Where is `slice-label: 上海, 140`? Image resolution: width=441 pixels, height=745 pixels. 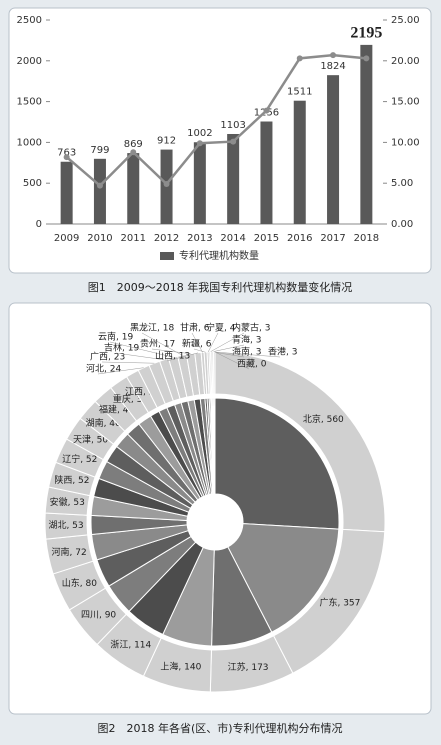 slice-label: 上海, 140 is located at coordinates (180, 667).